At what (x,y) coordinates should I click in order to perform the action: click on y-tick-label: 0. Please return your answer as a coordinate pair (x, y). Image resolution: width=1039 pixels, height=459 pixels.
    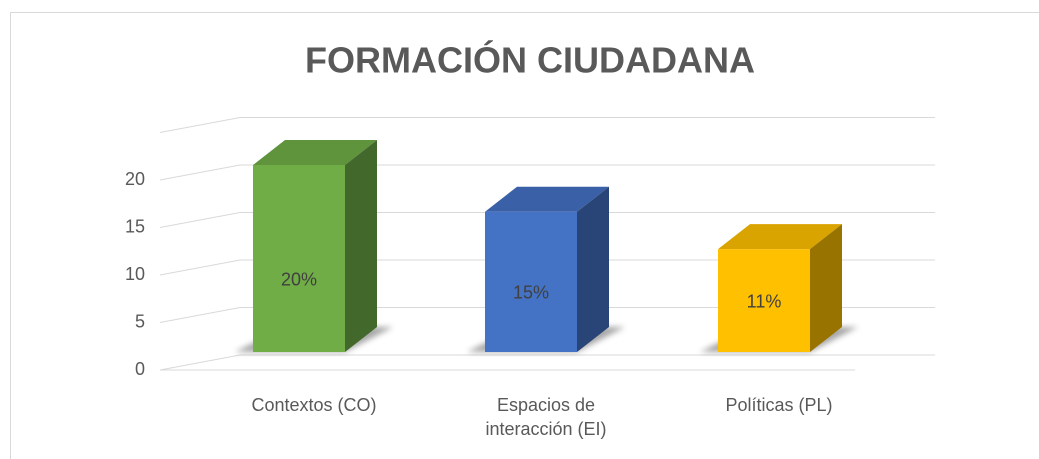
    Looking at the image, I should click on (140, 369).